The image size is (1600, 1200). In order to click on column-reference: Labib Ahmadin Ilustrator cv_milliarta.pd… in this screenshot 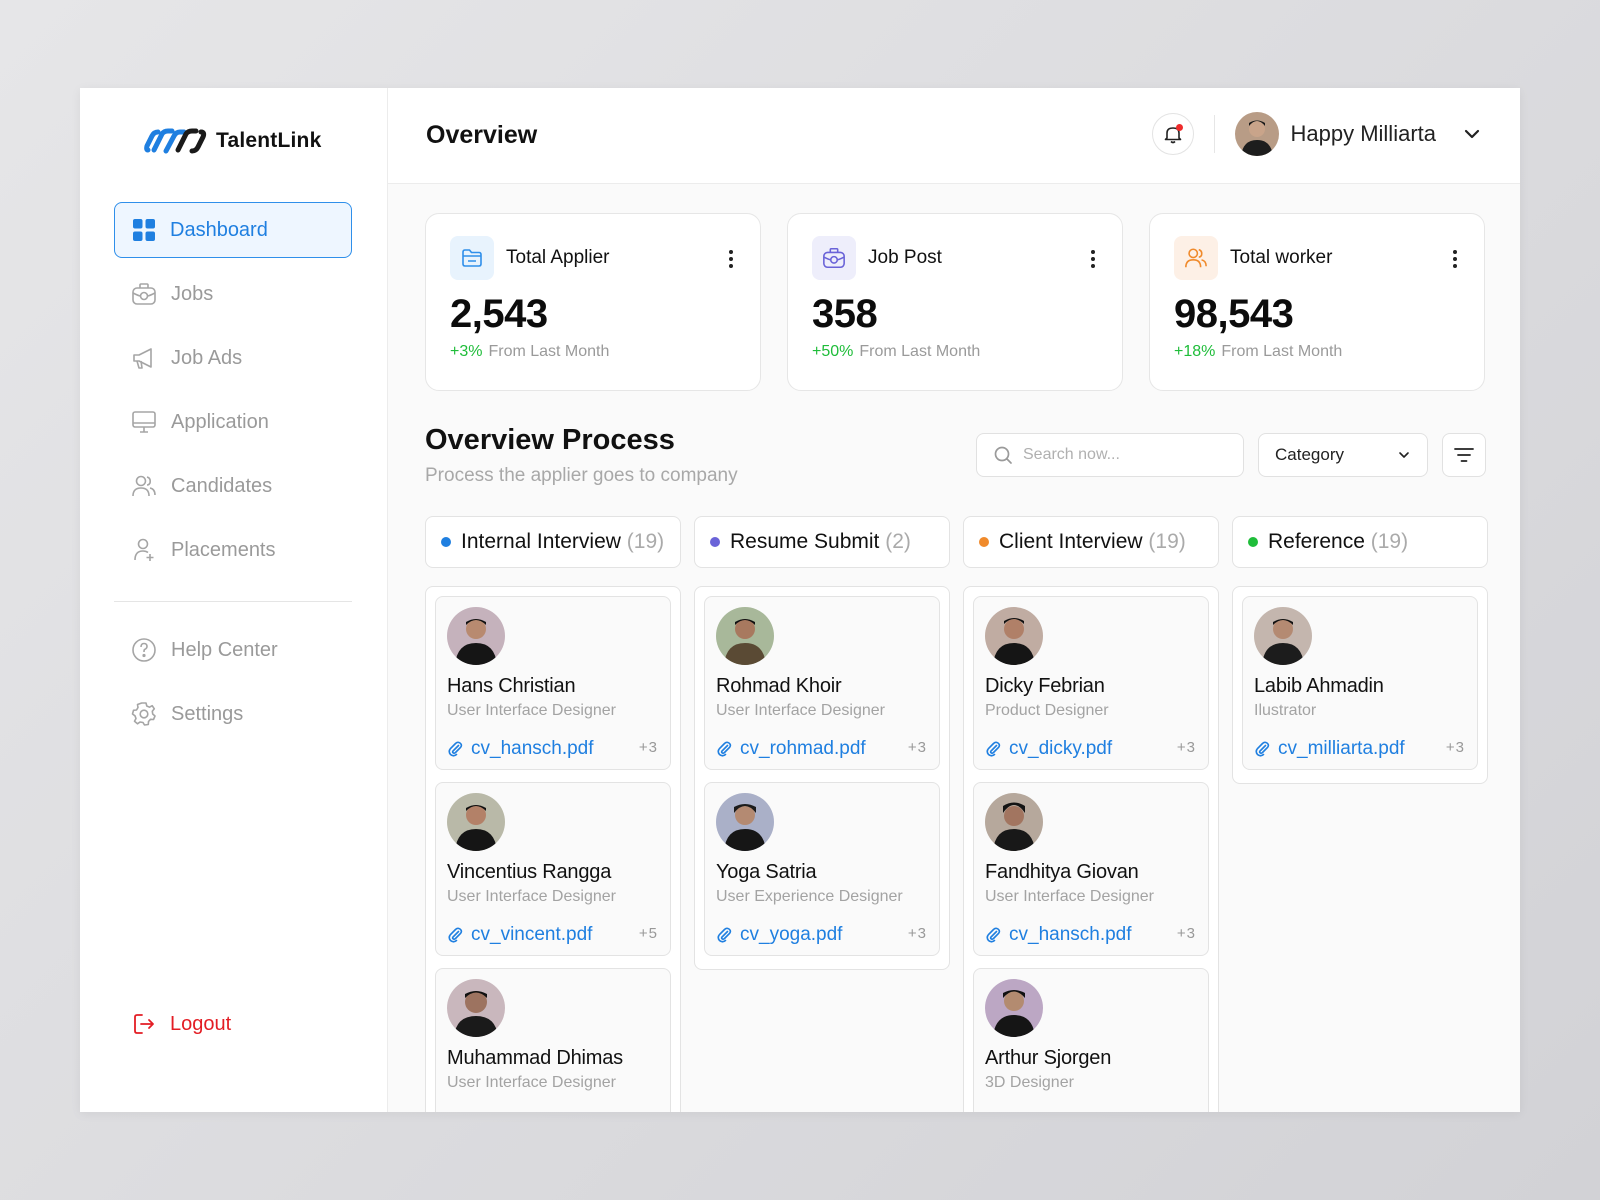, I will do `click(1360, 685)`.